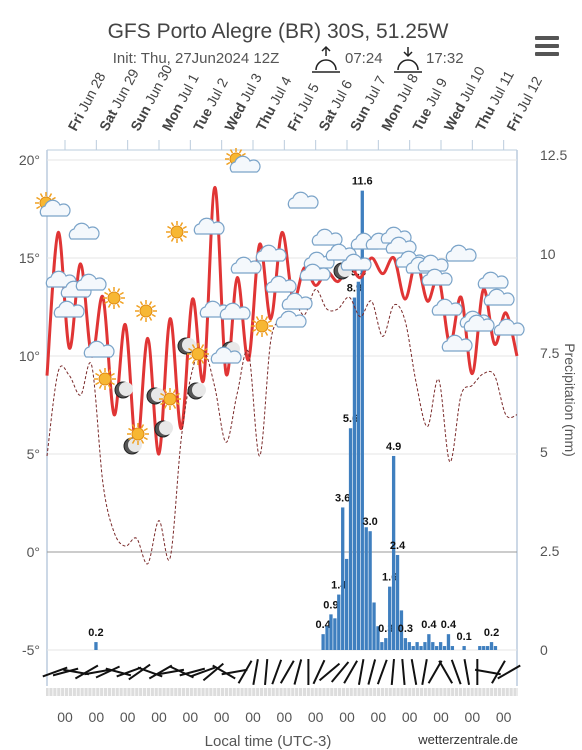 This screenshot has height=750, width=582. Describe the element at coordinates (405, 629) in the screenshot. I see `data-label: 0.3` at that location.